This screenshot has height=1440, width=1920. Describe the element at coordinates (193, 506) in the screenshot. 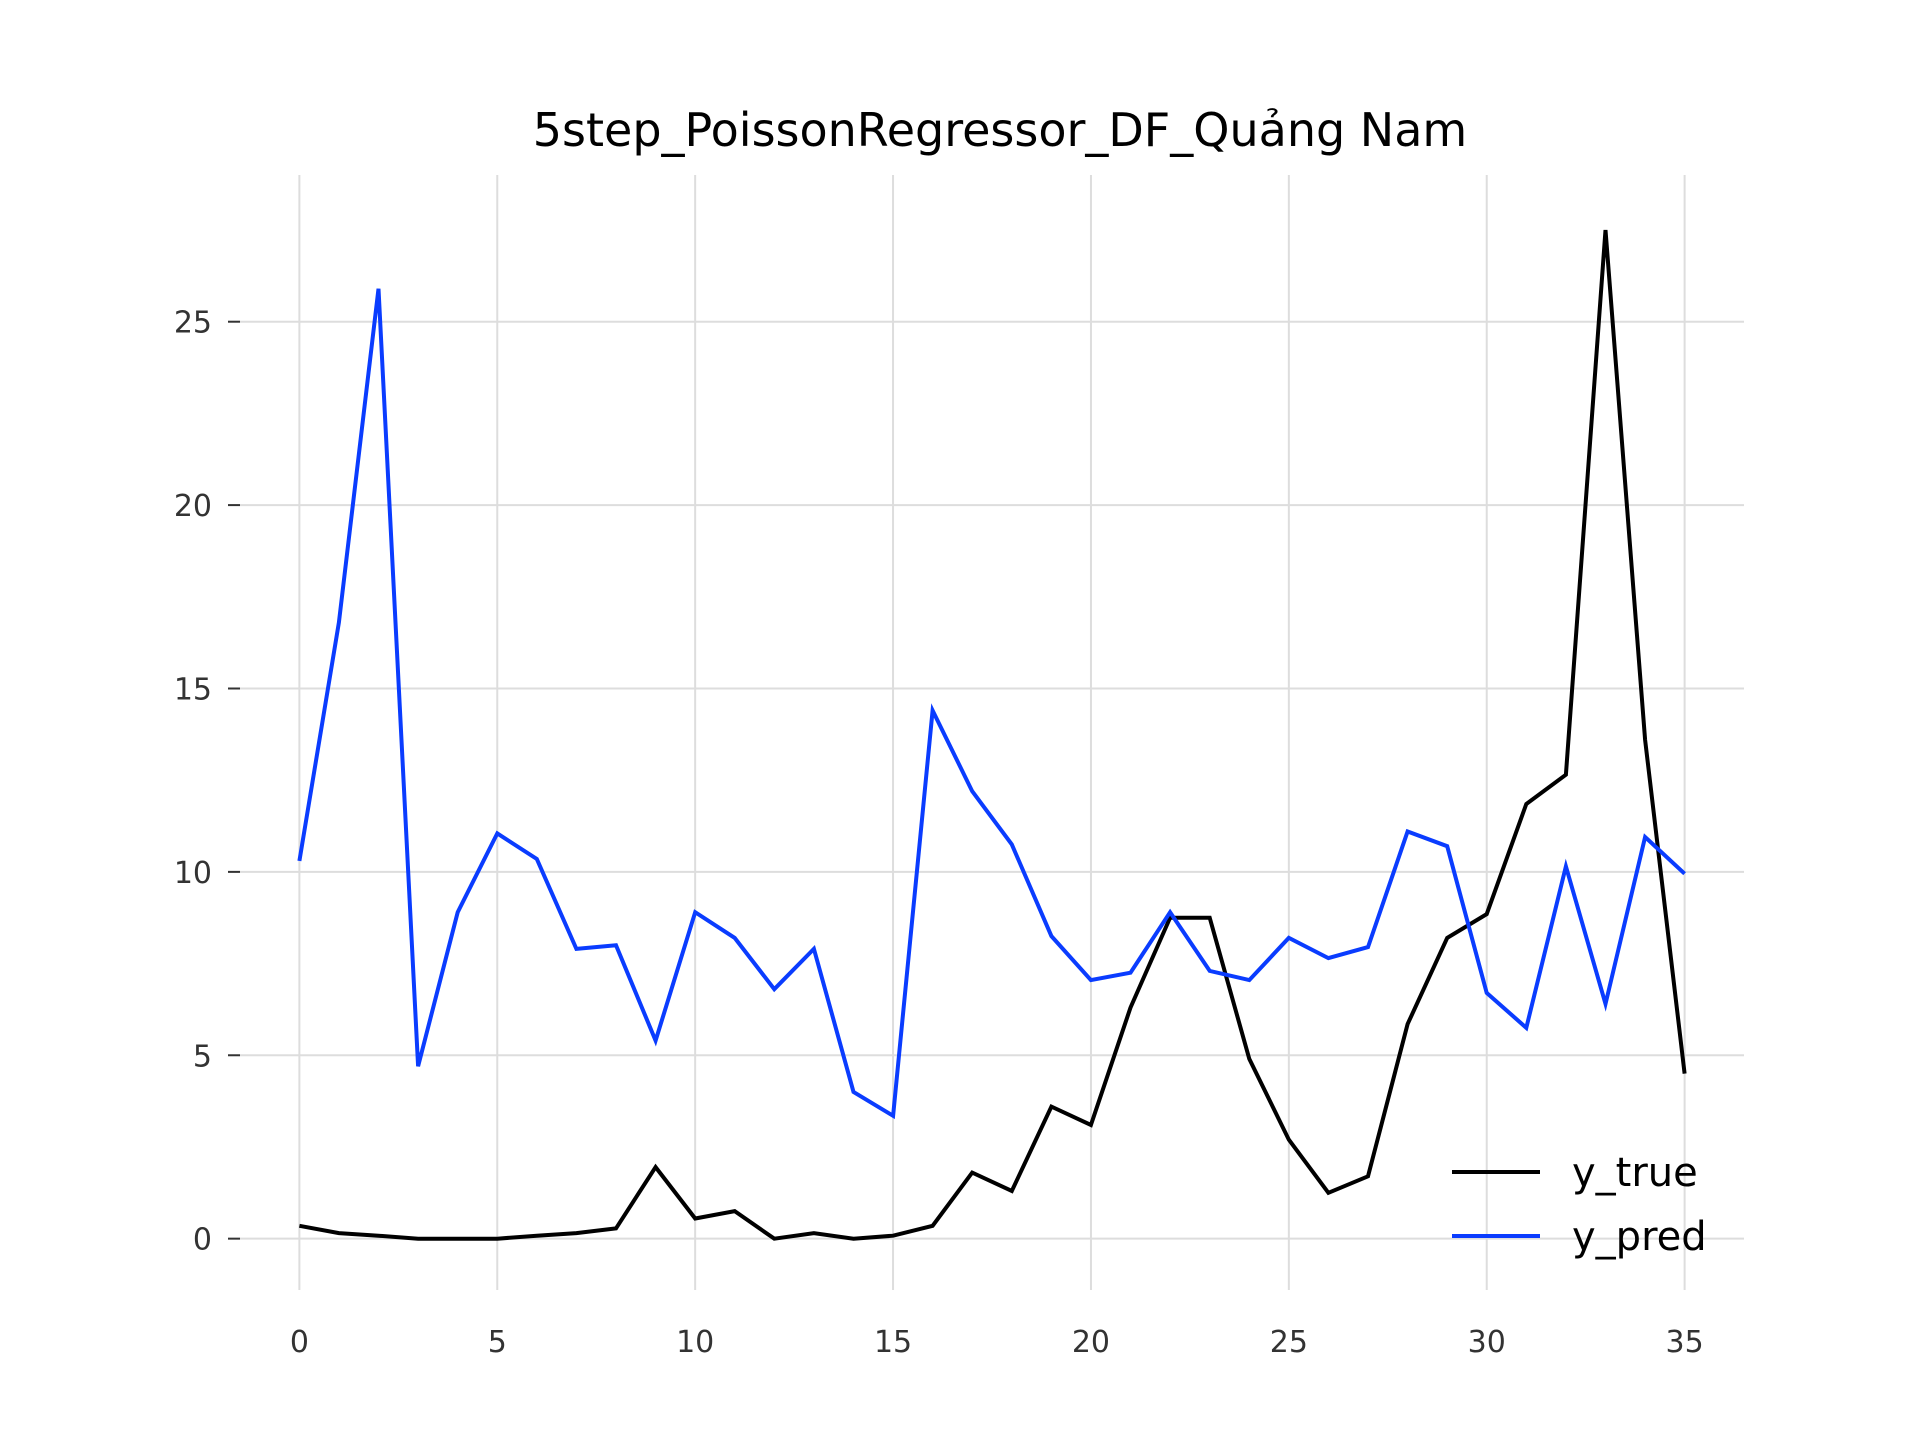

I see `y-tick-label: 20` at that location.